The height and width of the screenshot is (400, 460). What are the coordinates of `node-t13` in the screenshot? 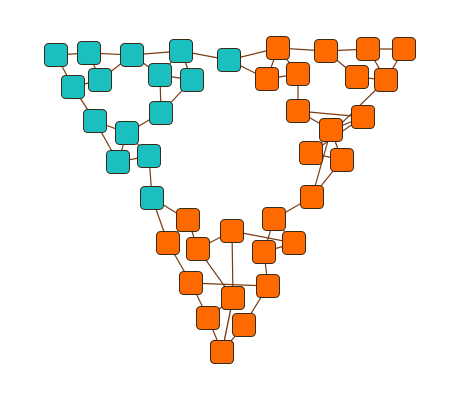 It's located at (118, 162).